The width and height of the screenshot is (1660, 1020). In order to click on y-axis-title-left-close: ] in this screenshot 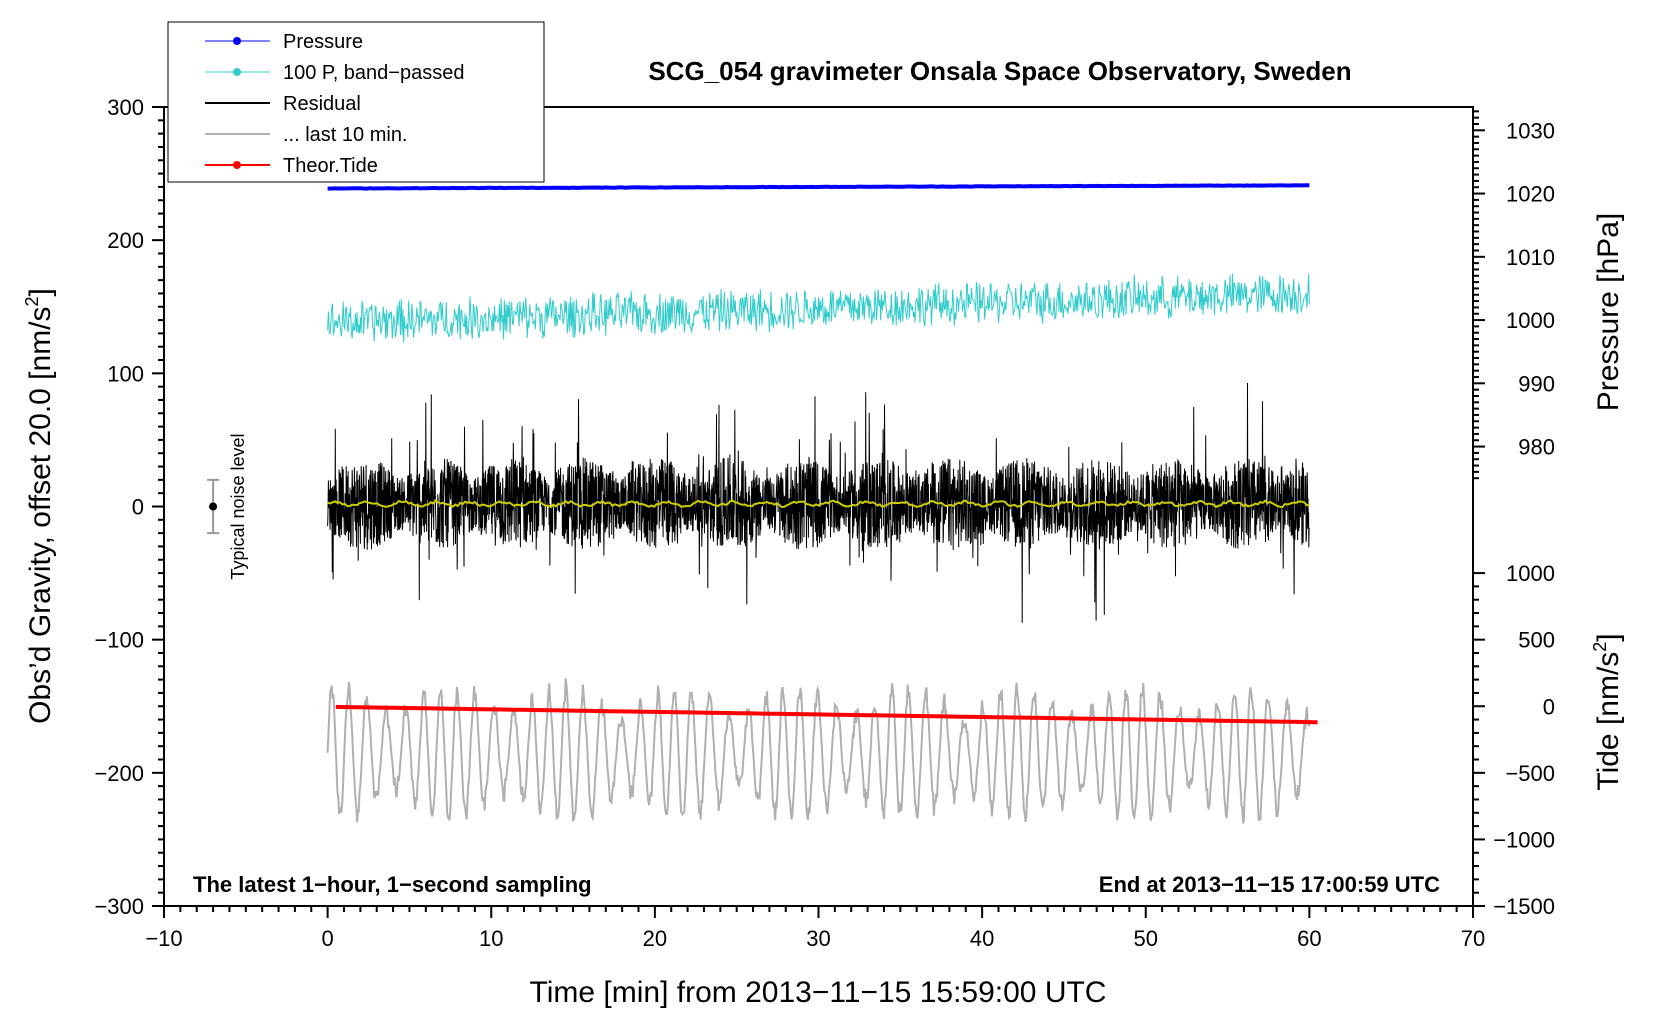, I will do `click(40, 292)`.